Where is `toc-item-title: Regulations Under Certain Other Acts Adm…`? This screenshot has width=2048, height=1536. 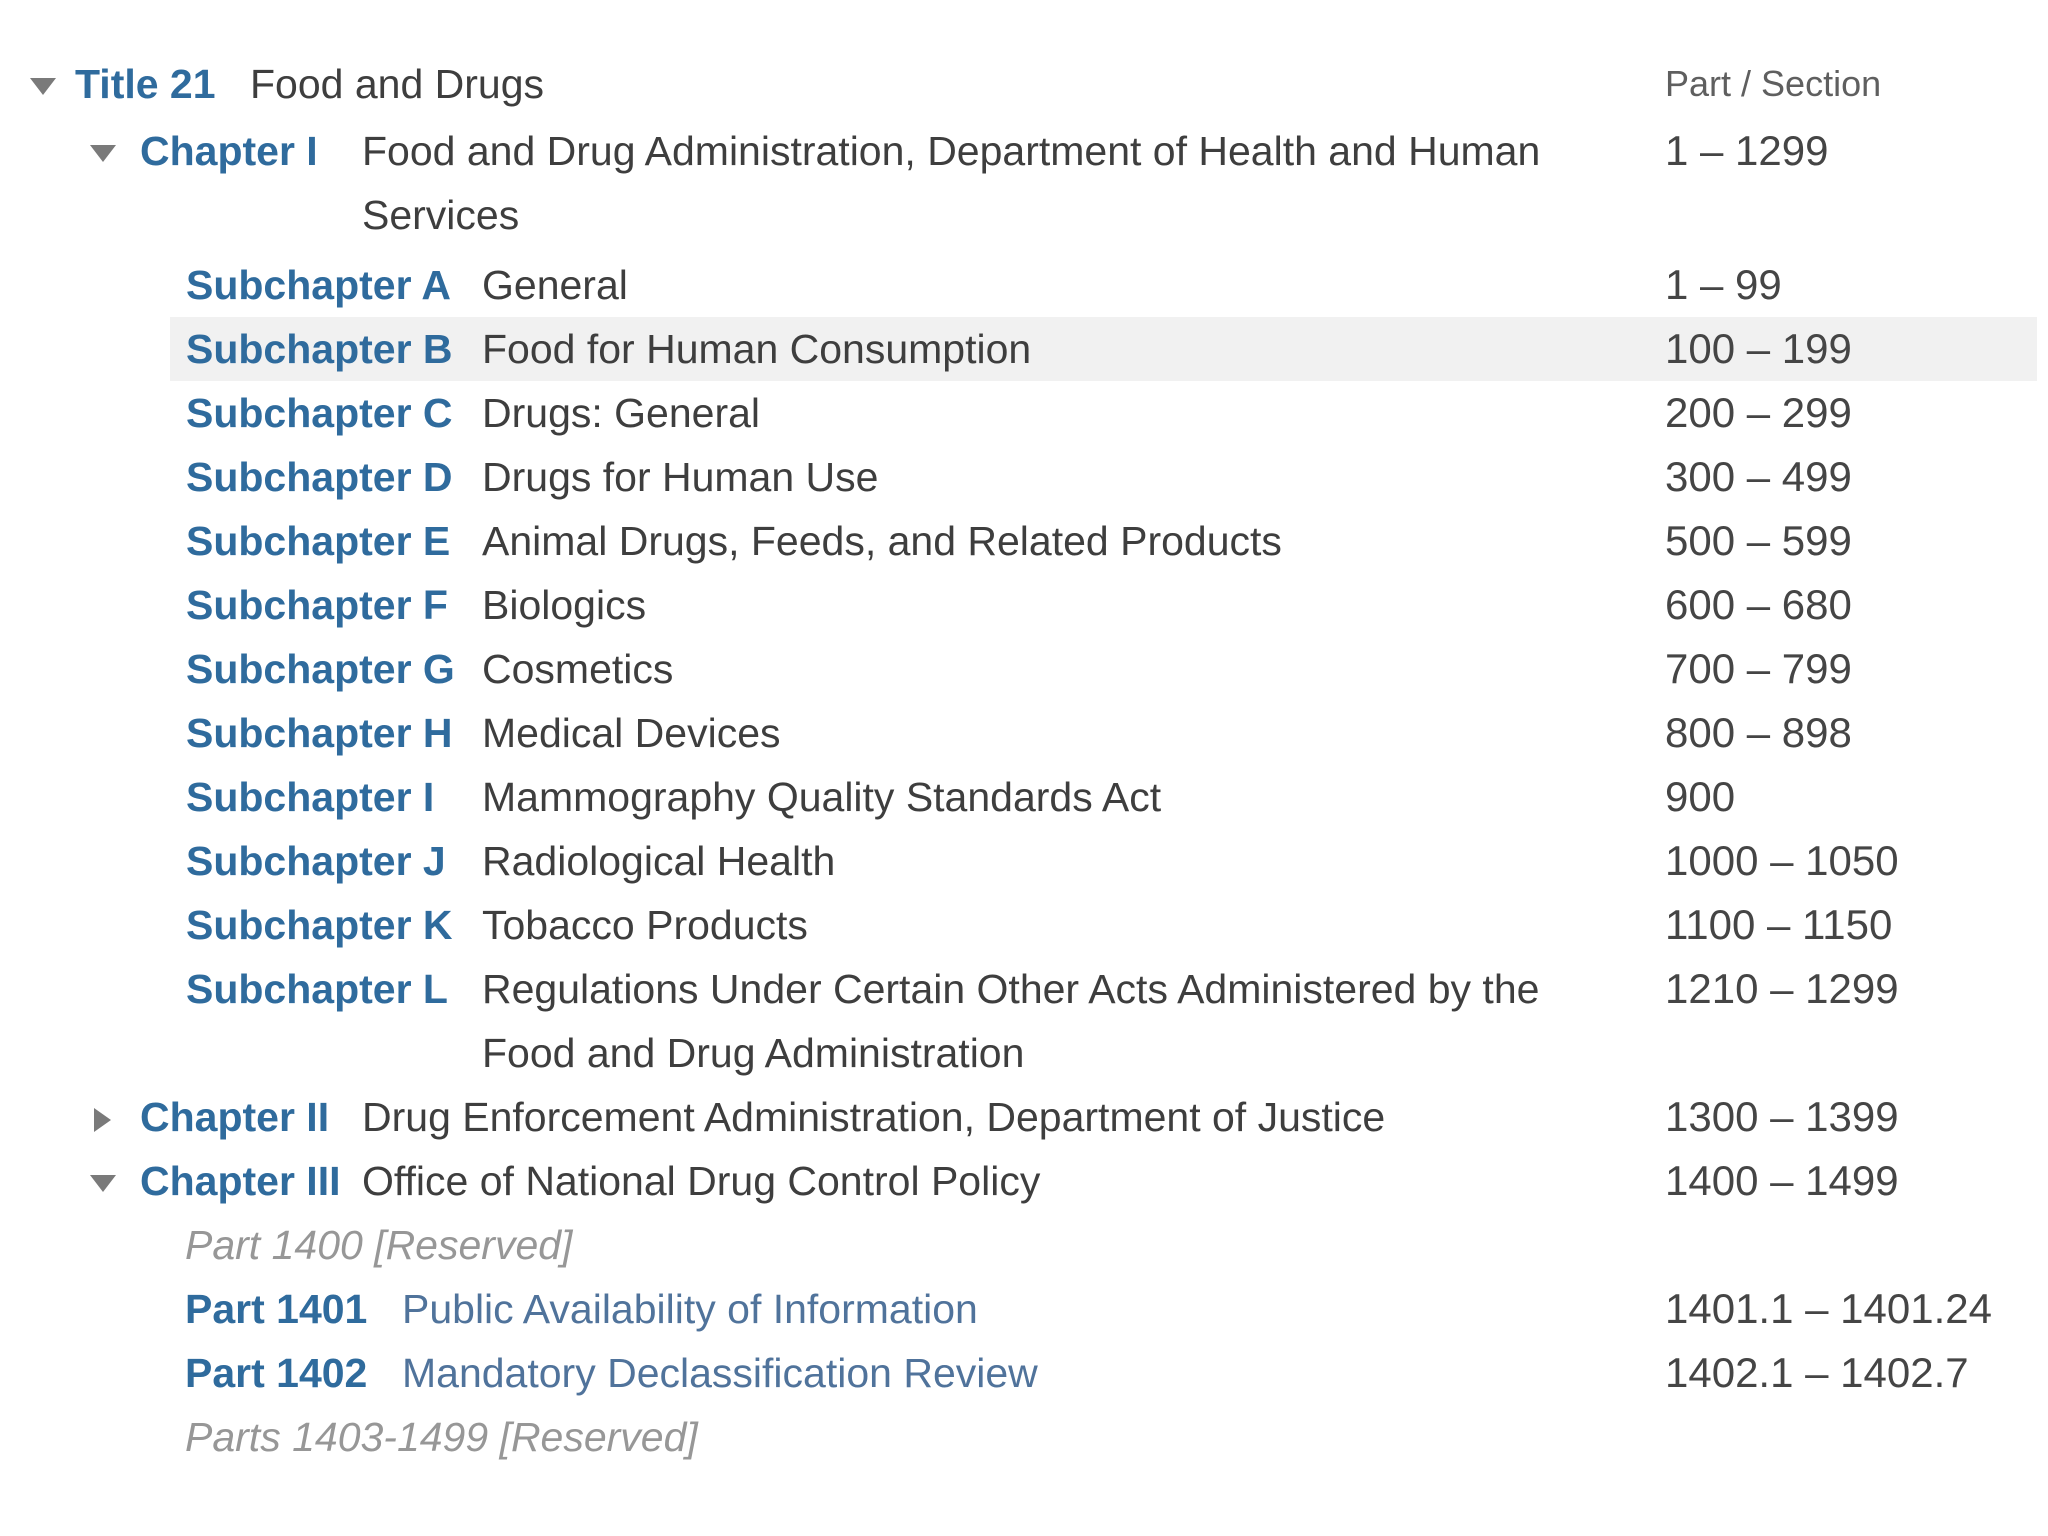 toc-item-title: Regulations Under Certain Other Acts Adm… is located at coordinates (1011, 1021).